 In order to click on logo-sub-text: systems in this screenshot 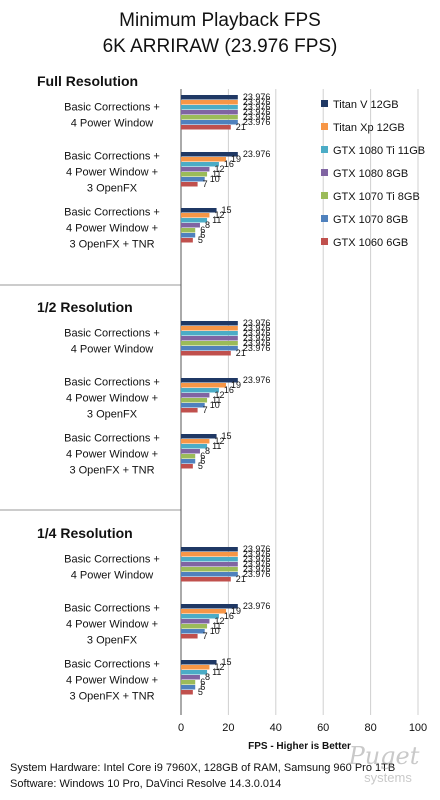, I will do `click(388, 777)`.